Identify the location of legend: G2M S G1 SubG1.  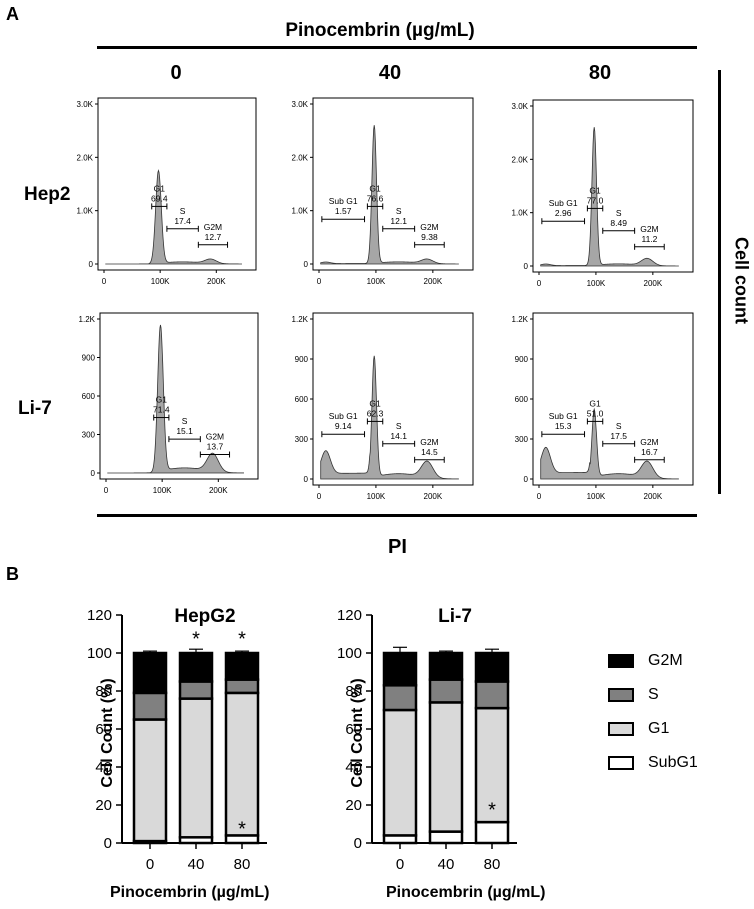
(653, 712).